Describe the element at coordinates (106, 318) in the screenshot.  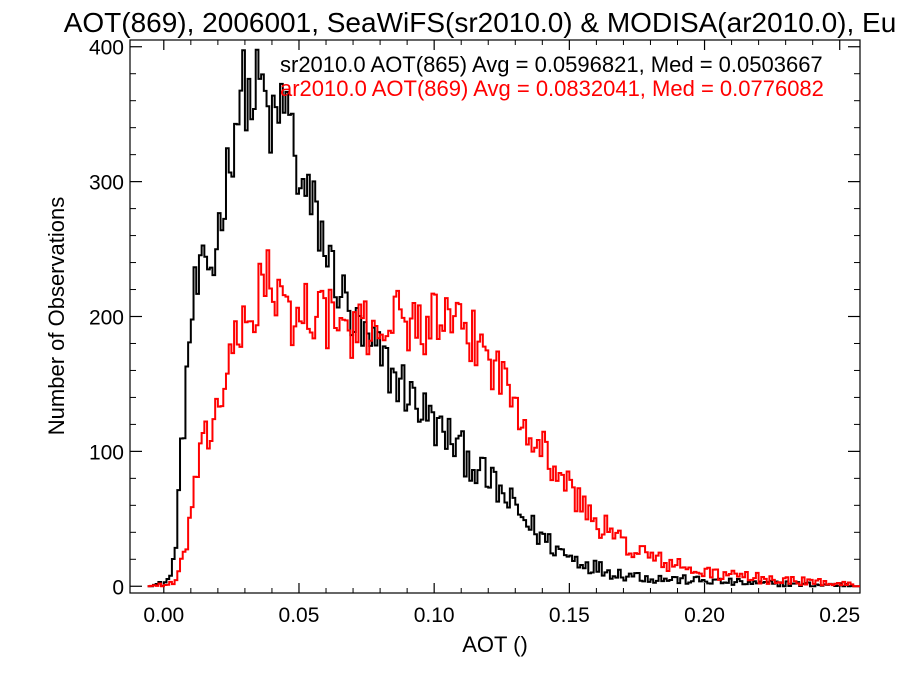
I see `y-tick-label: 200` at that location.